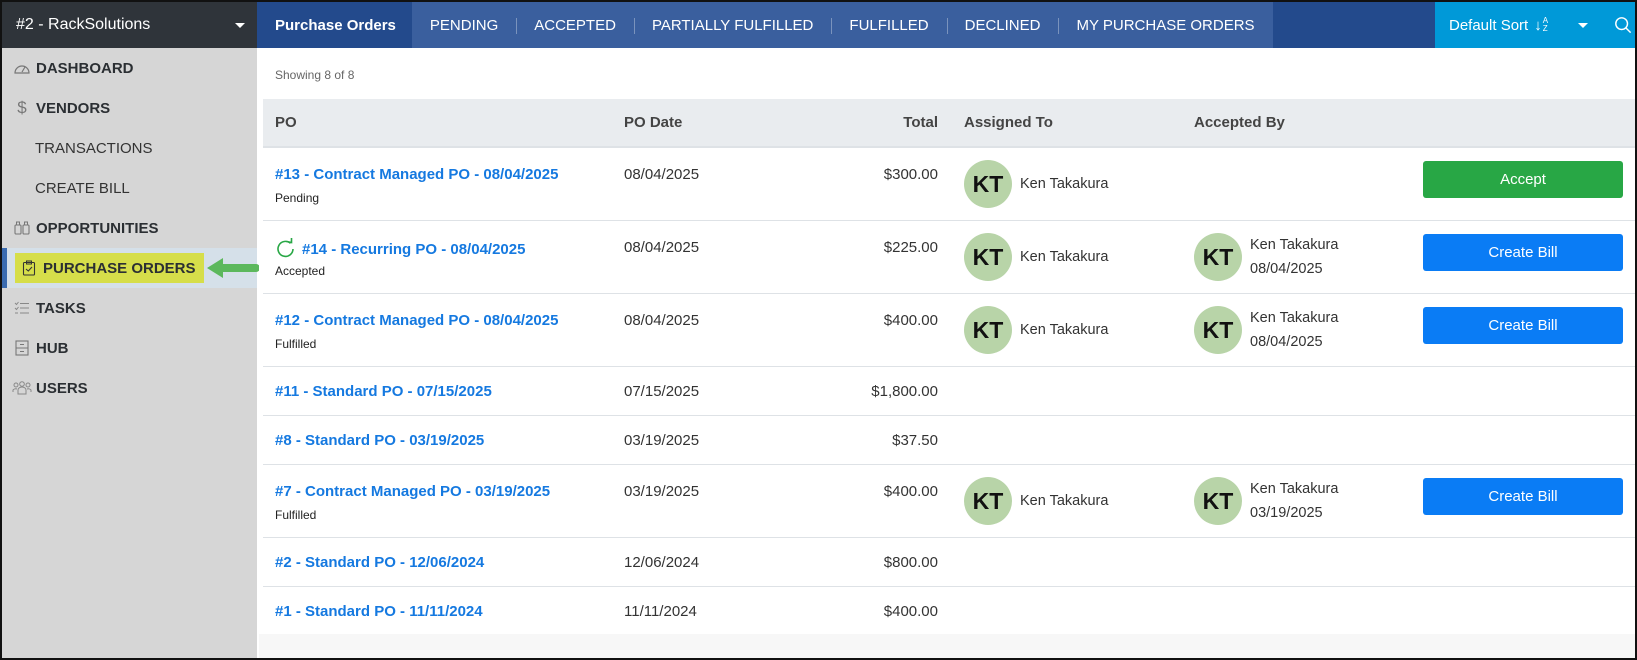 This screenshot has width=1637, height=660. Describe the element at coordinates (109, 268) in the screenshot. I see `highlight-box: PURCHASE ORDERS` at that location.